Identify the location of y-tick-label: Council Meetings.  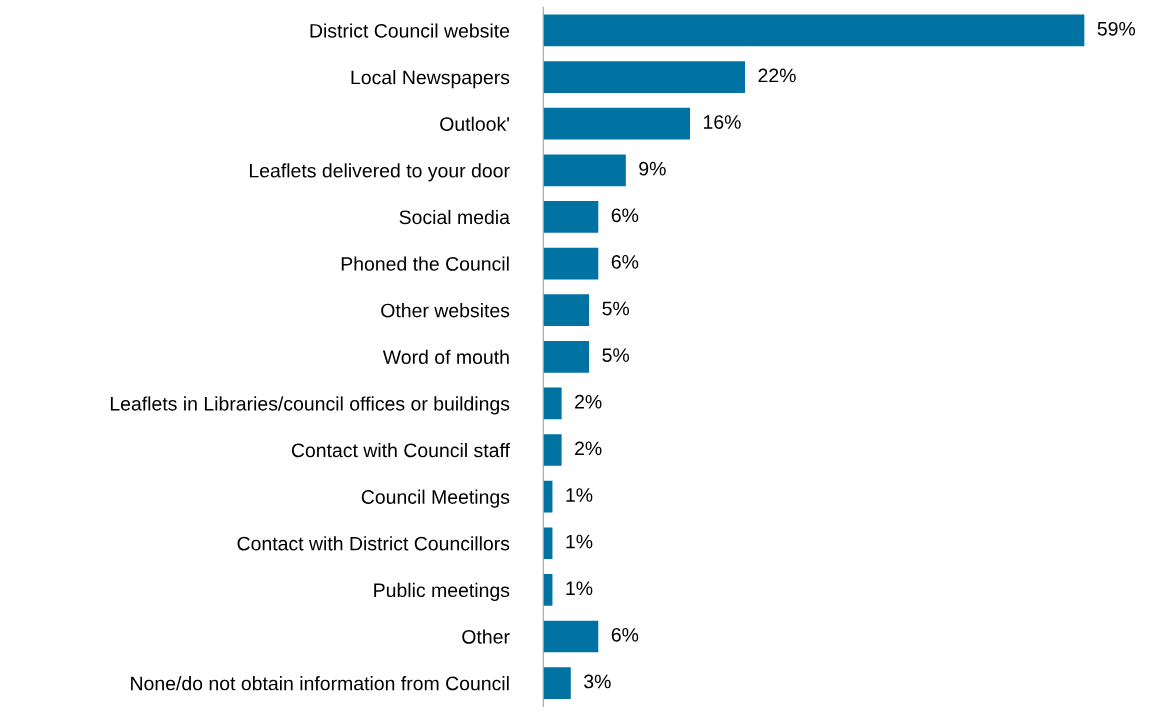
(435, 498).